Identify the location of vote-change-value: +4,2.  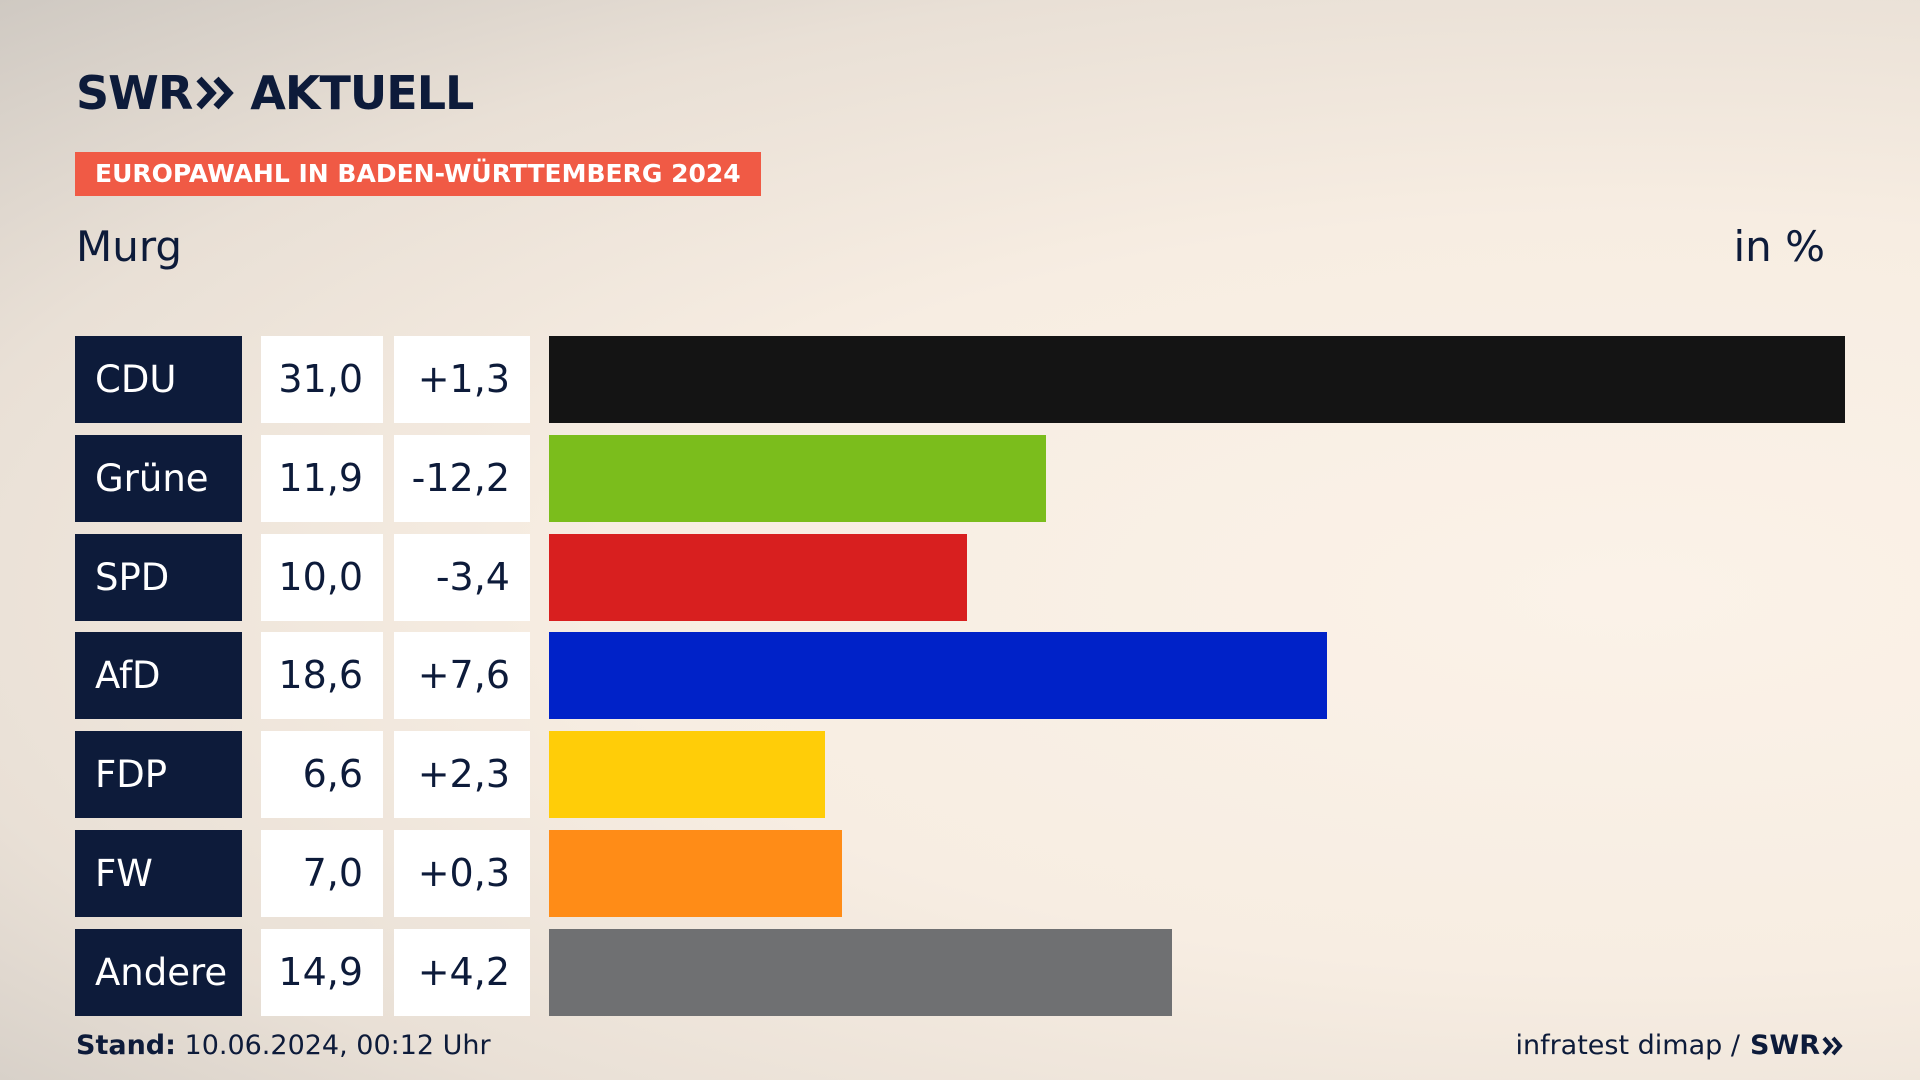
(462, 972).